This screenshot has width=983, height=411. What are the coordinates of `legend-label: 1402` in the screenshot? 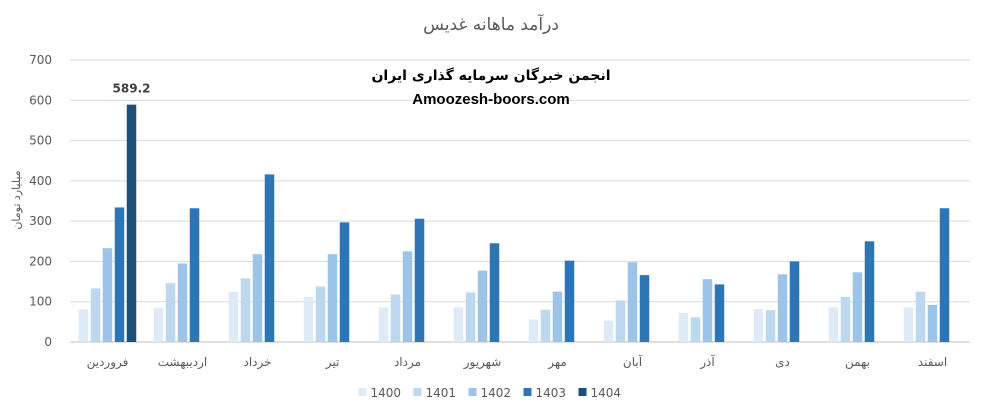 It's located at (496, 393).